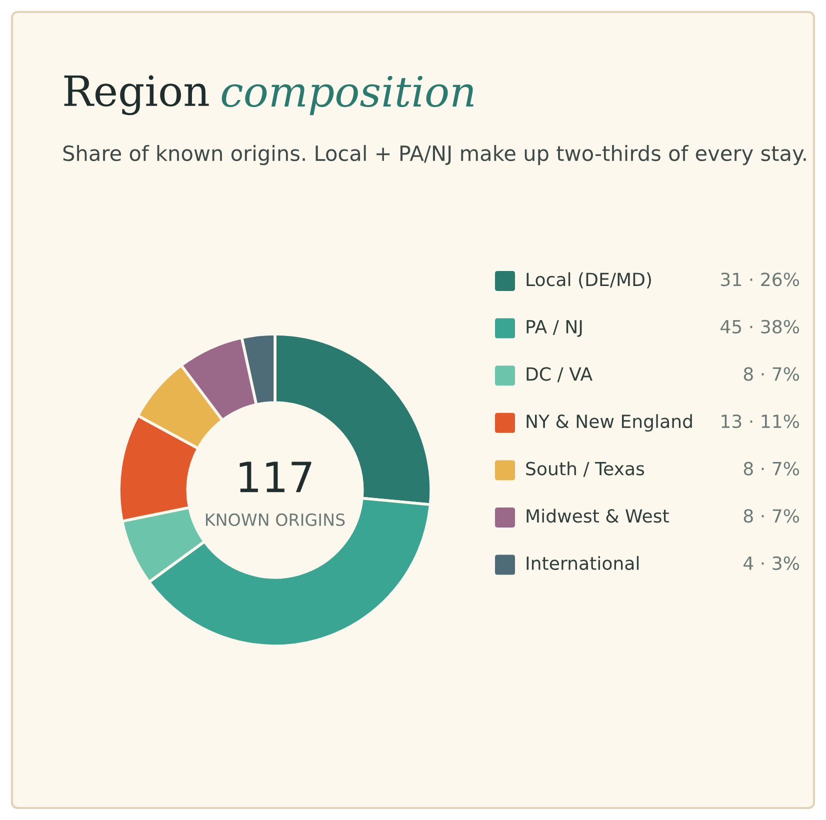 This screenshot has width=826, height=820. What do you see at coordinates (559, 374) in the screenshot?
I see `legend-label: DC / VA` at bounding box center [559, 374].